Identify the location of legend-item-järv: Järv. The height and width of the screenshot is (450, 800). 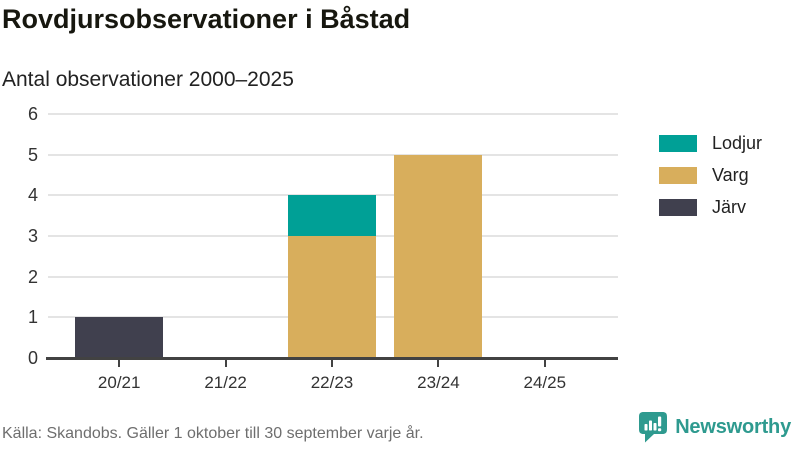
(710, 207).